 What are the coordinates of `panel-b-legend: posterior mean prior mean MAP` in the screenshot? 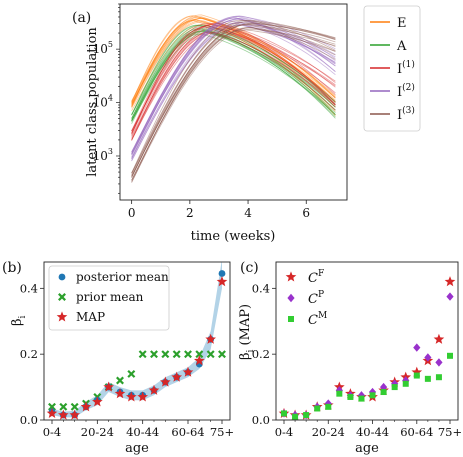 It's located at (109, 298).